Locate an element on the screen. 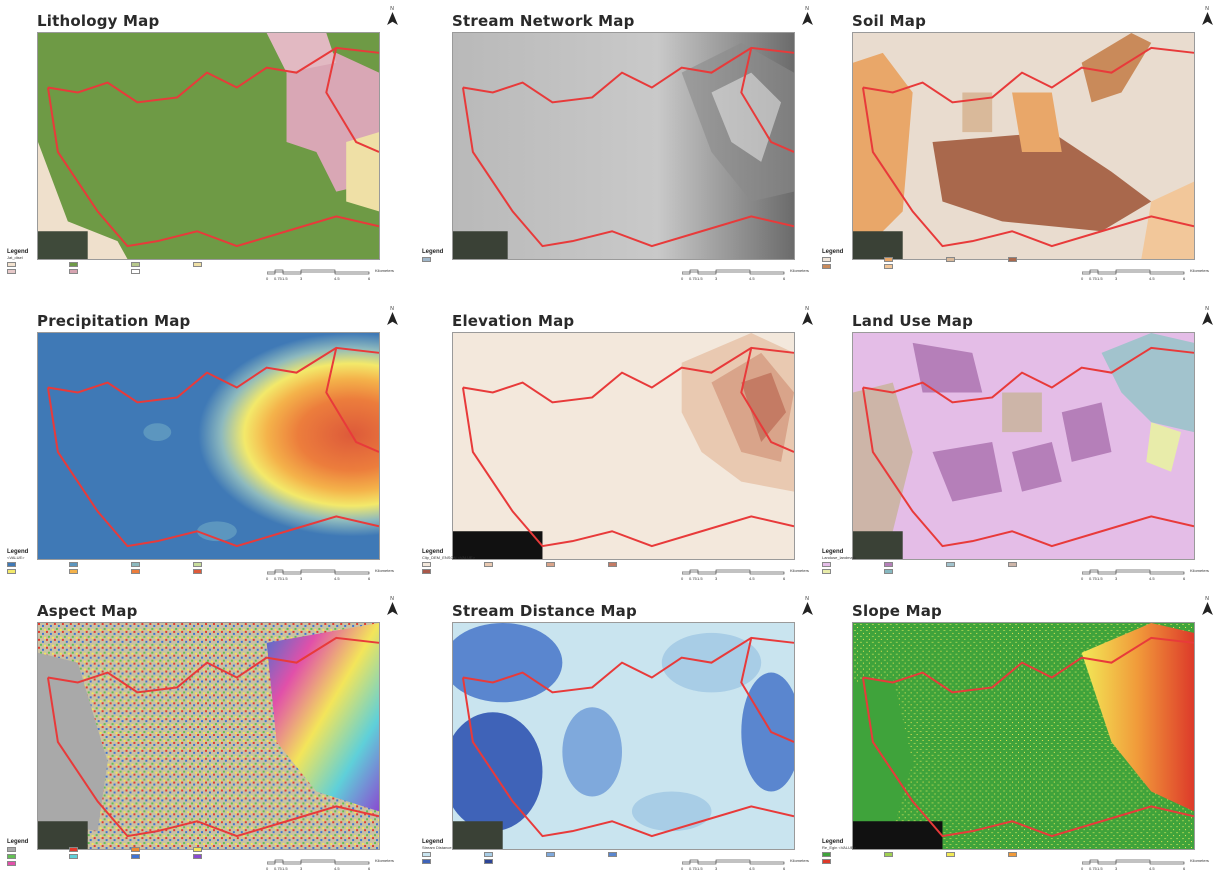  map-legend: Legend Landuse_landmark is located at coordinates (947, 569).